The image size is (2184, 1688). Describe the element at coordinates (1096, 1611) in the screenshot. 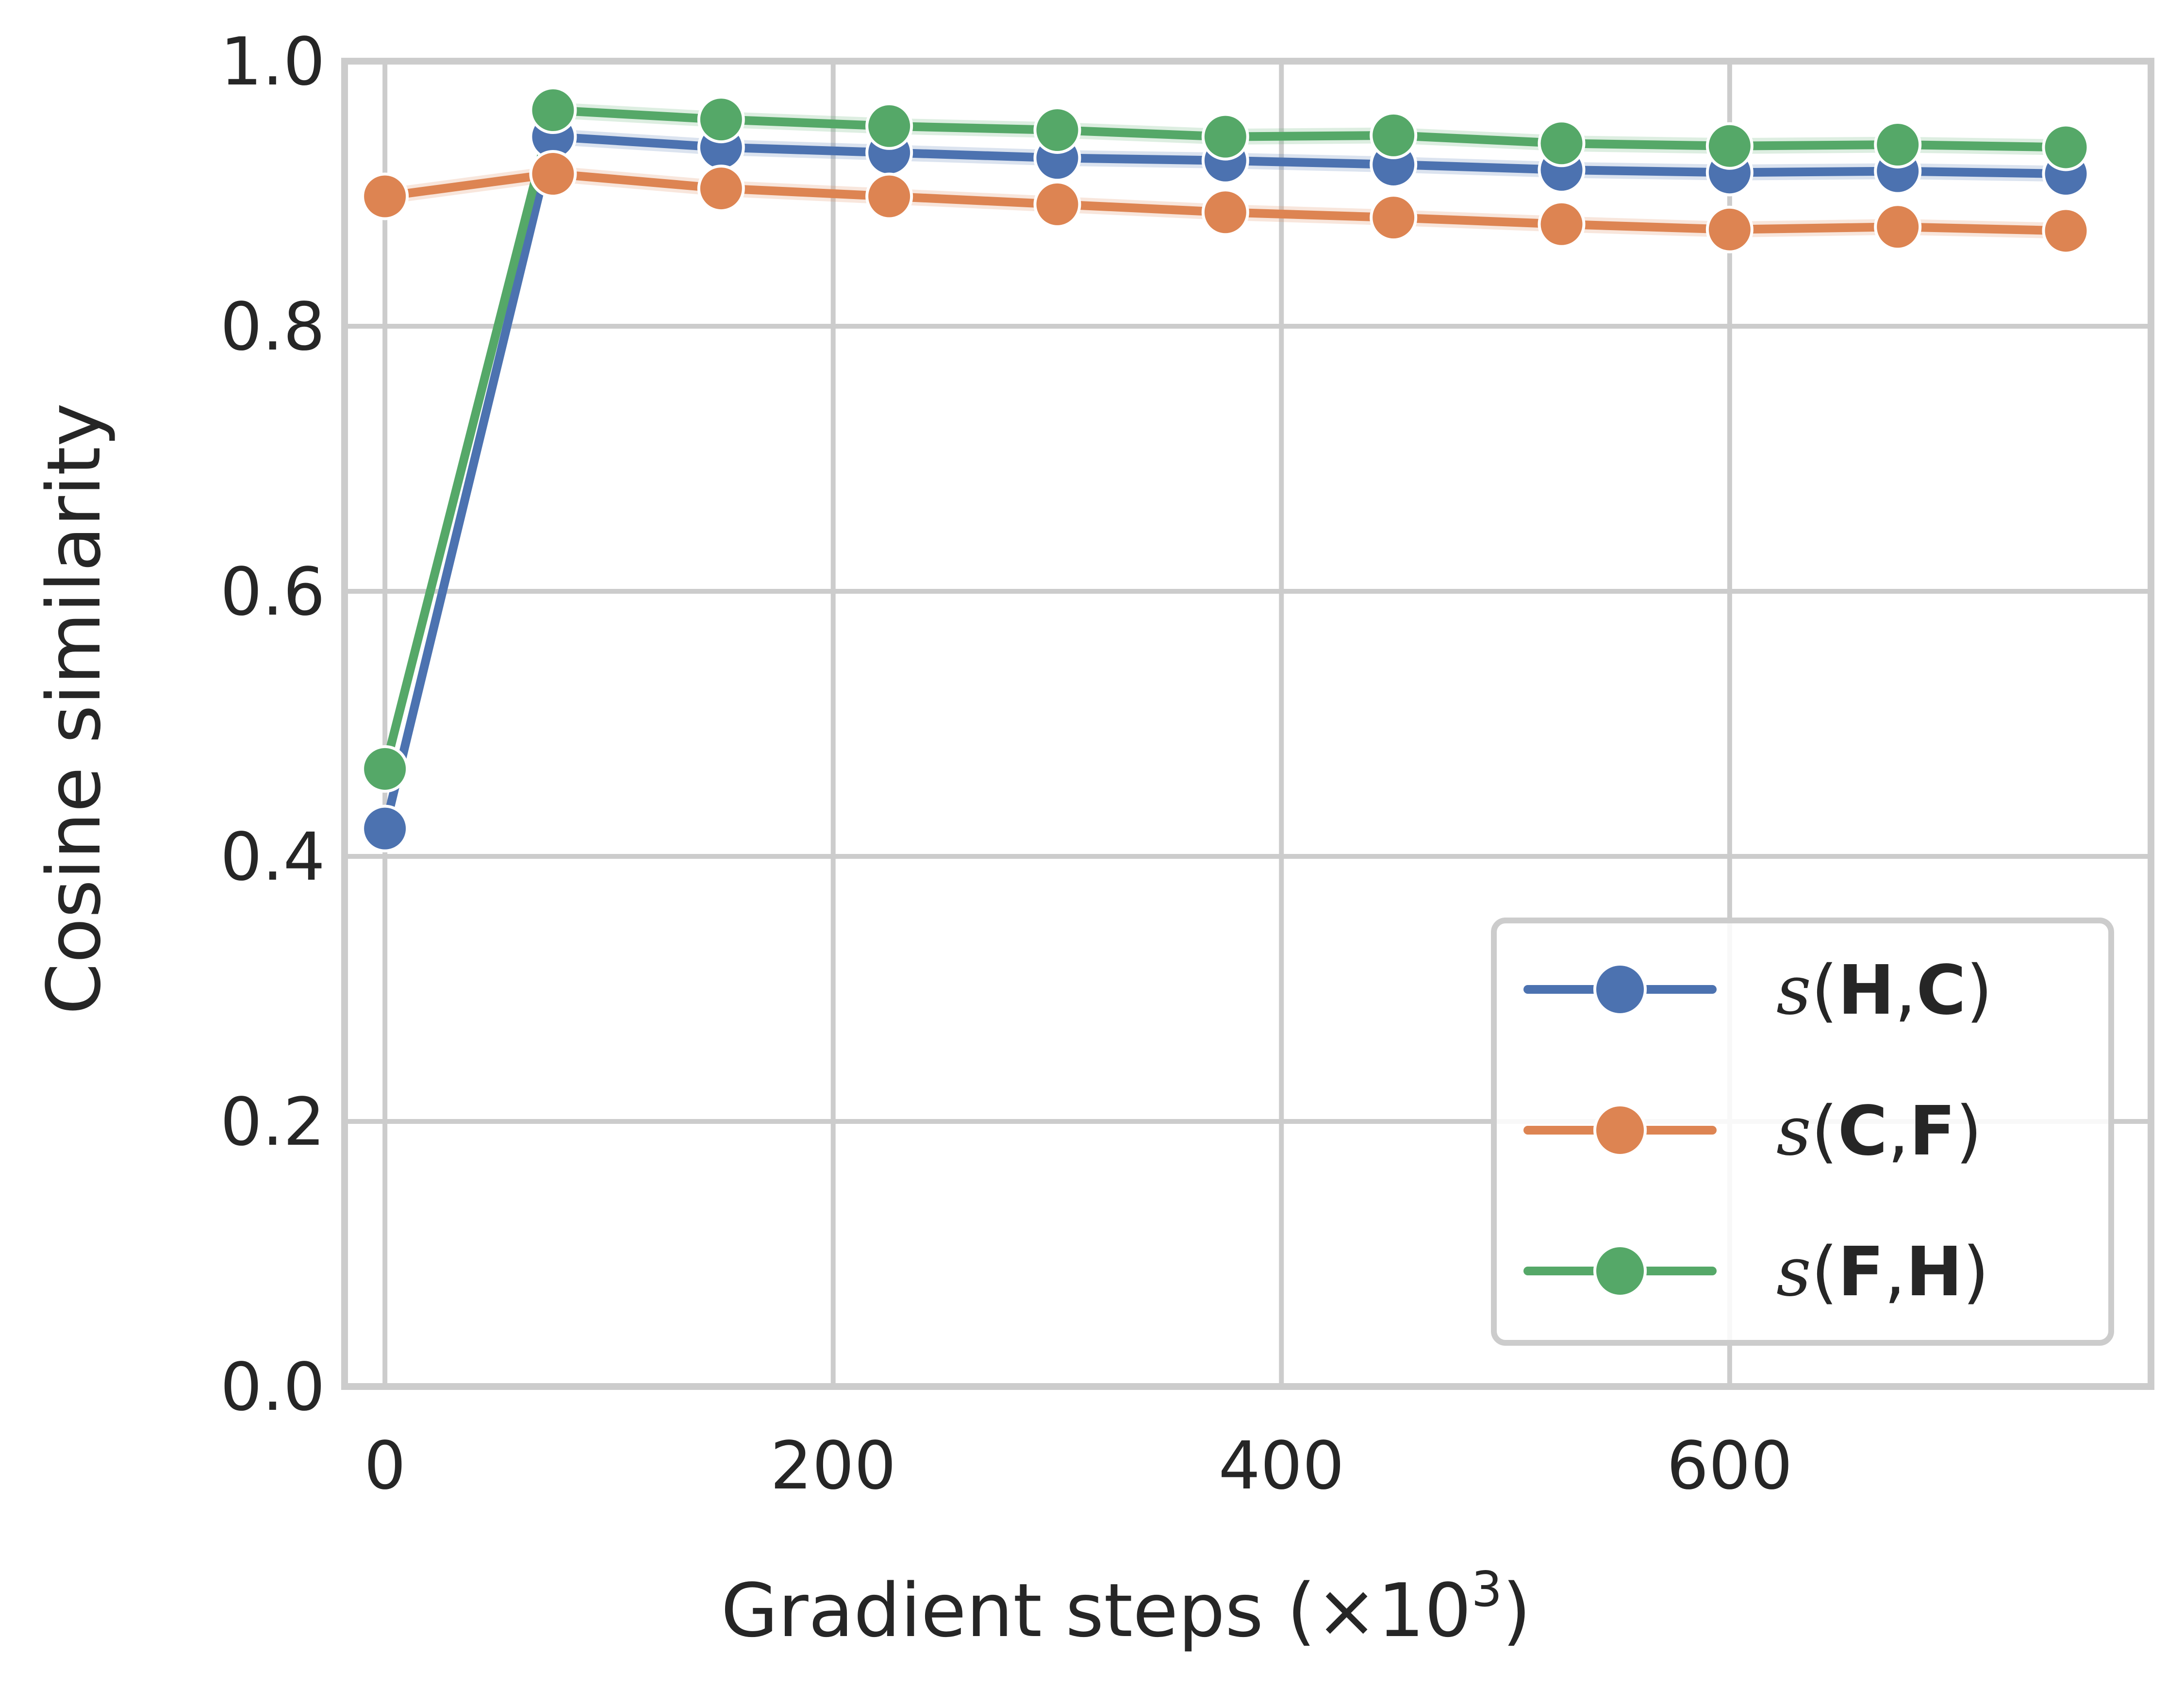

I see `x-axis-title-main: Gradient steps (×10` at that location.